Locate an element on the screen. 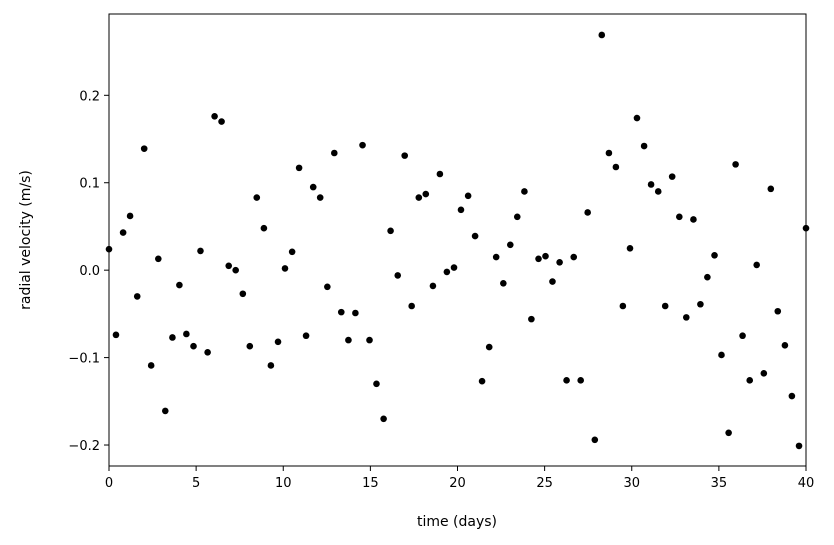  y-axis-label: radial velocity (m/s) is located at coordinates (26, 240).